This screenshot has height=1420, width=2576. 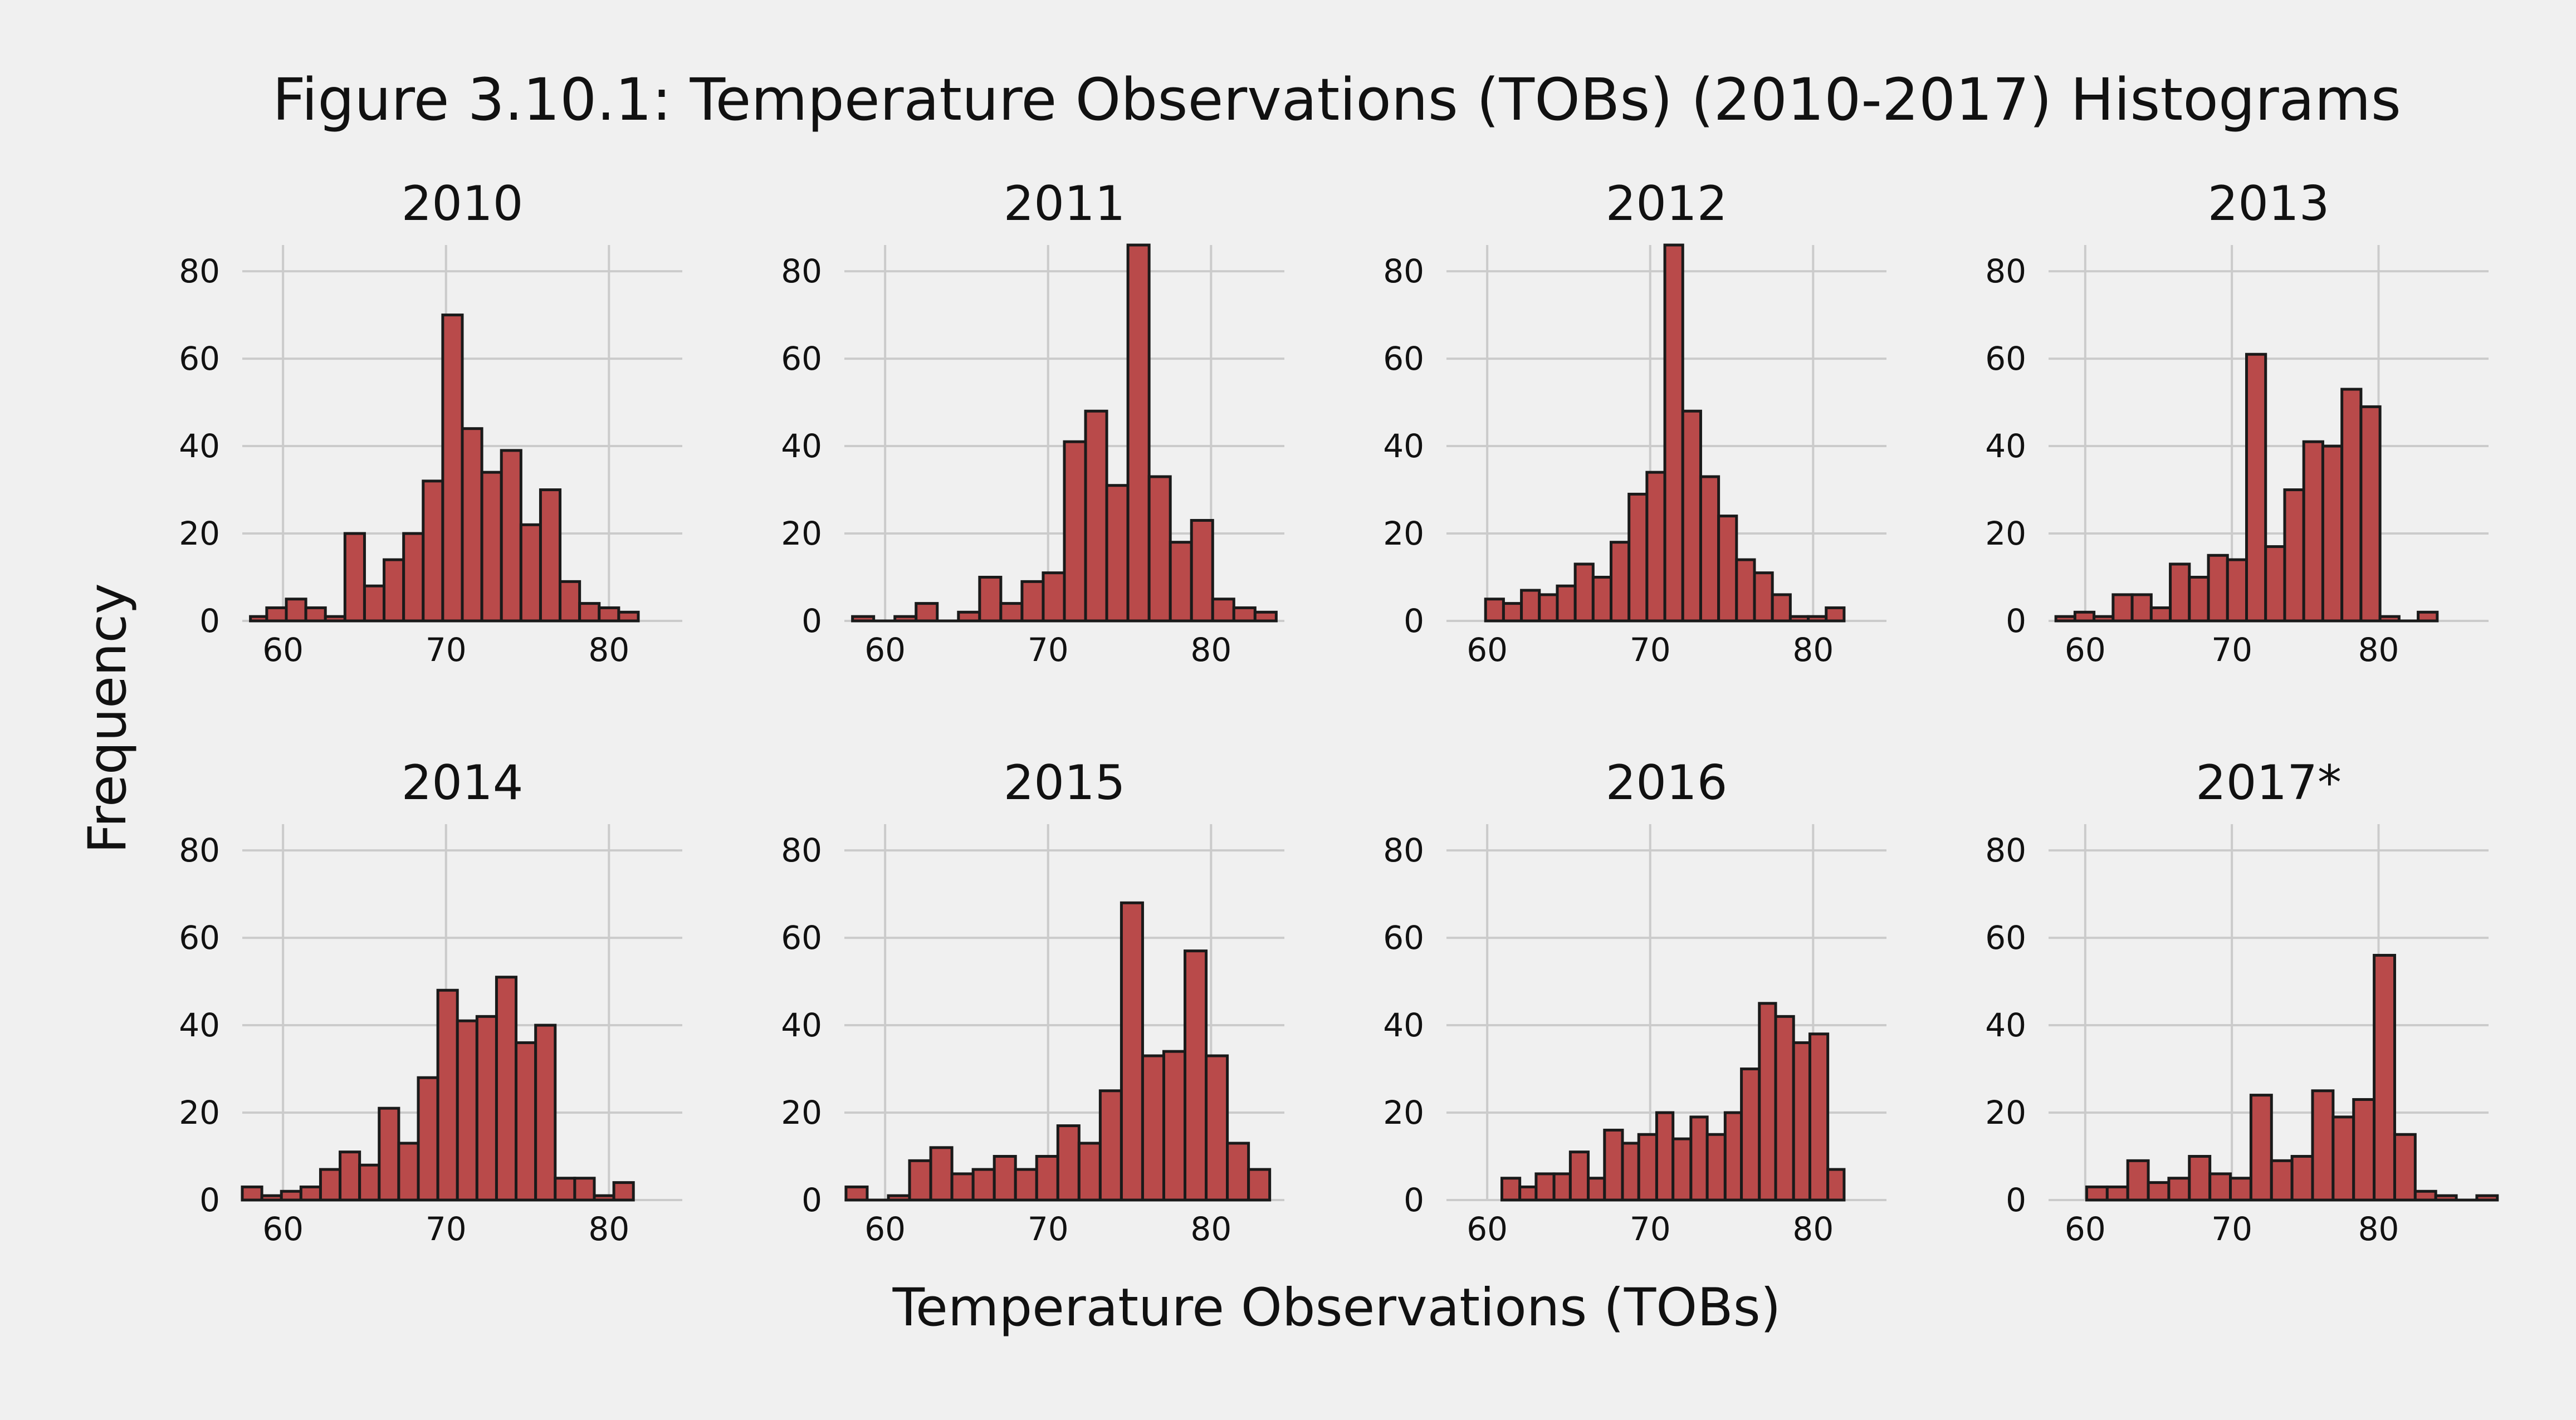 What do you see at coordinates (447, 1229) in the screenshot?
I see `x-tick-label: 70` at bounding box center [447, 1229].